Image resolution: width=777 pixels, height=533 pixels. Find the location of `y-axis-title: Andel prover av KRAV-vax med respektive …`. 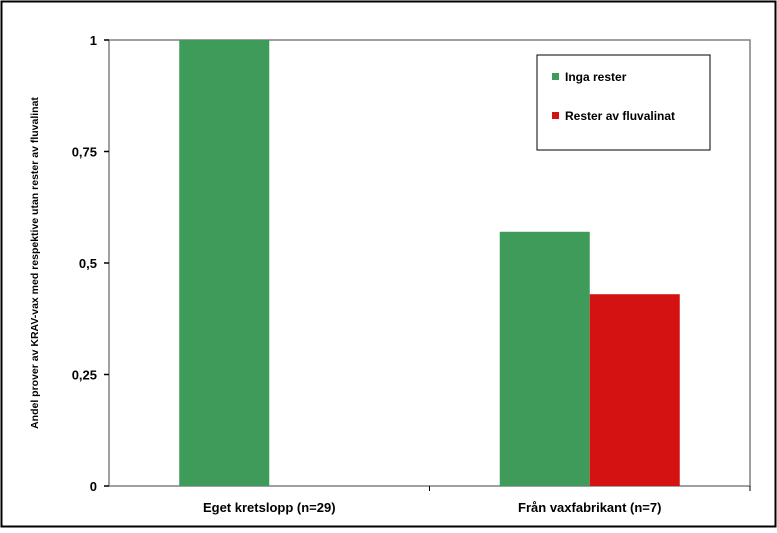

y-axis-title: Andel prover av KRAV-vax med respektive … is located at coordinates (35, 263).